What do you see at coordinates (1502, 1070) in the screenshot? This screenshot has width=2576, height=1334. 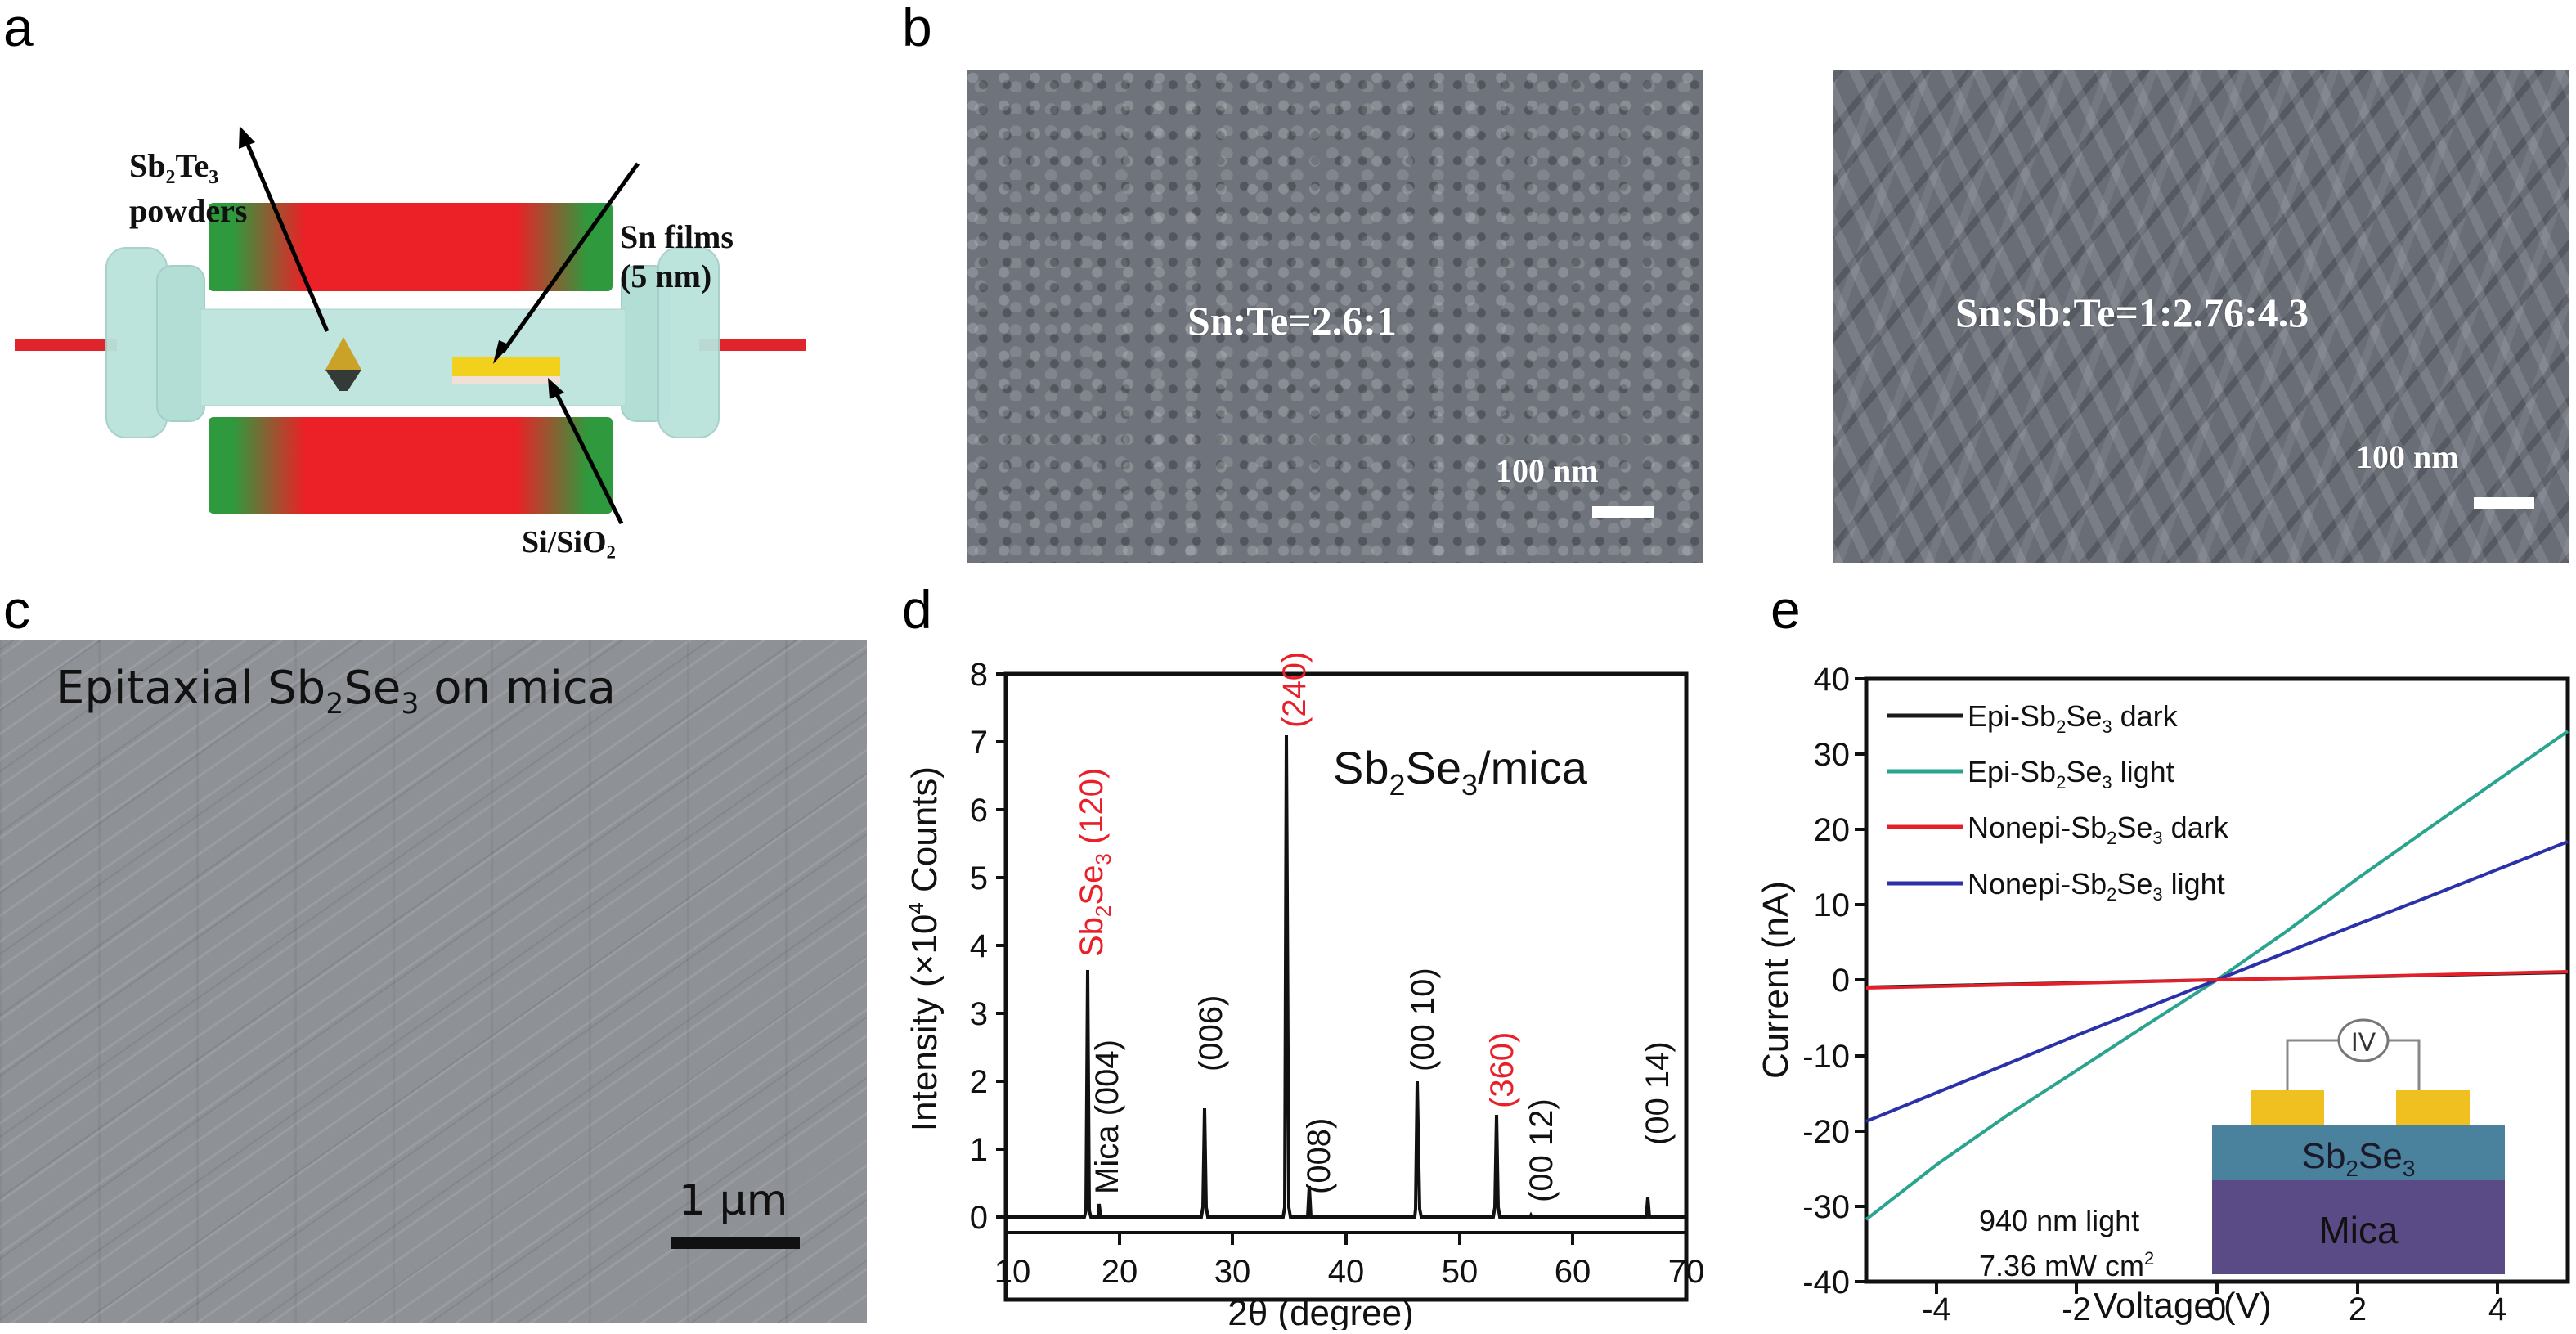 I see `peak-label-360: (360)` at bounding box center [1502, 1070].